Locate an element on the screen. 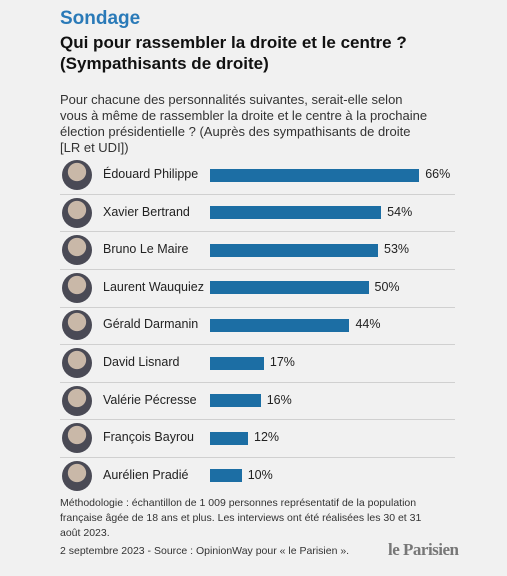 This screenshot has height=576, width=507. value-label: 16% is located at coordinates (279, 399).